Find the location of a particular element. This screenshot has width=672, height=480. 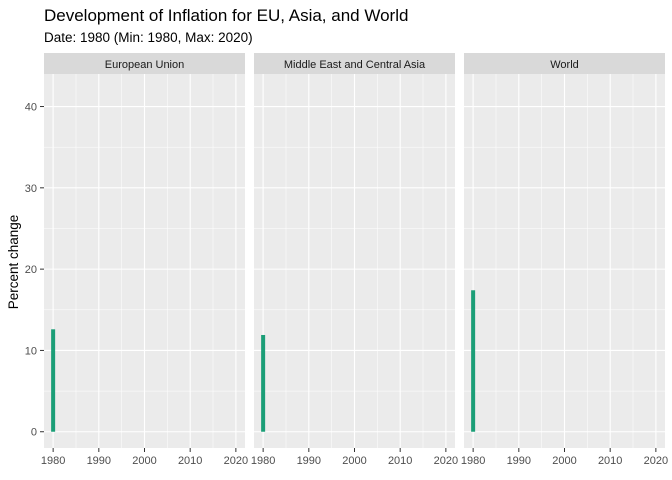

y-tick-label: 40 is located at coordinates (31, 108).